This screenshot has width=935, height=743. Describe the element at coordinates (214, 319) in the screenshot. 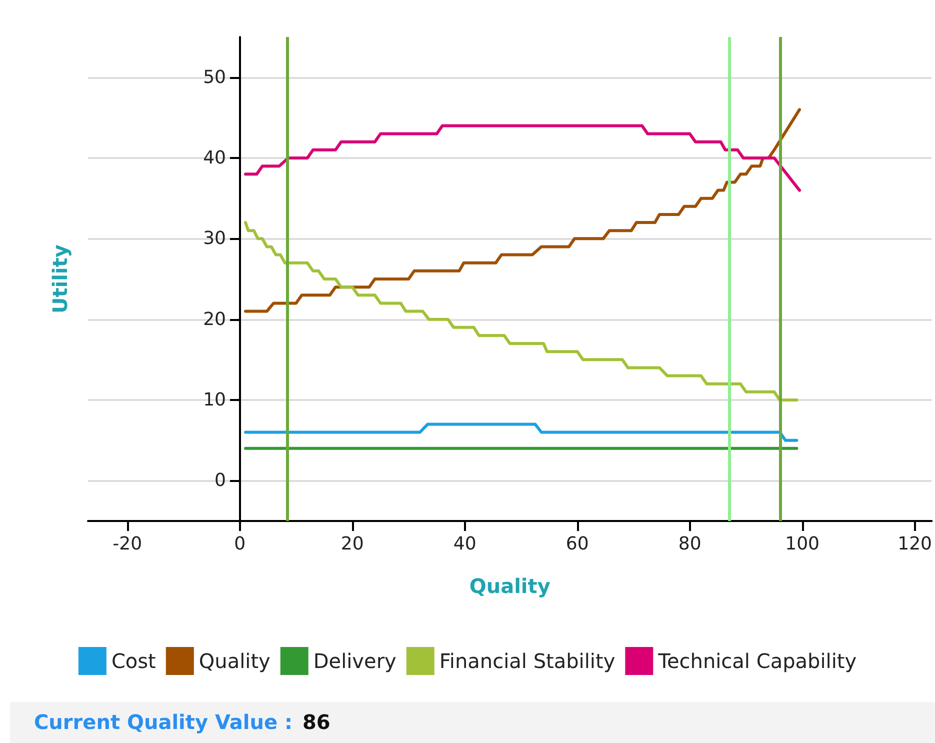

I see `y-tick-label: 20` at that location.